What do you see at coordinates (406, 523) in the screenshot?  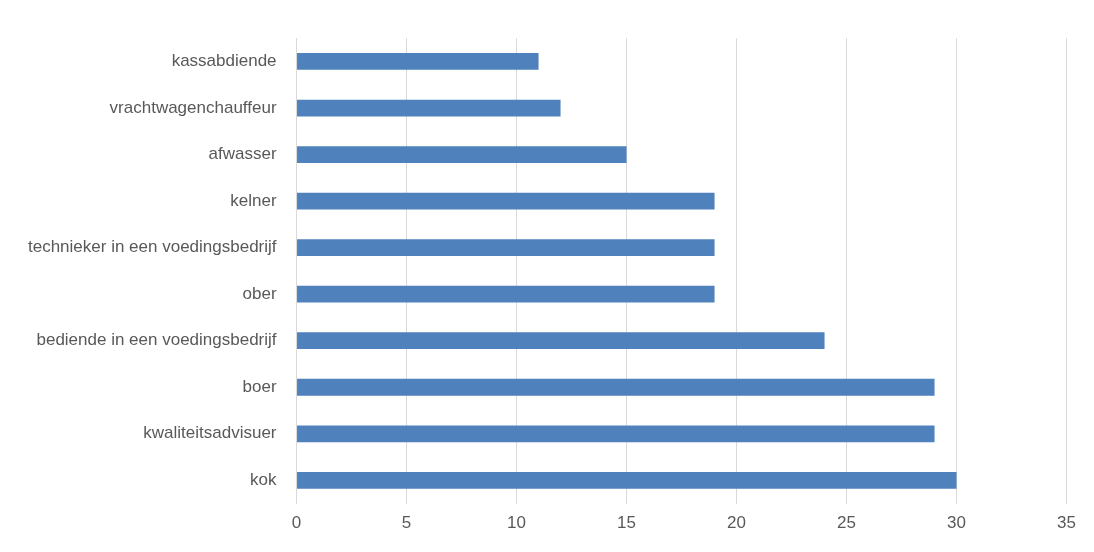 I see `x-tick-label: 5` at bounding box center [406, 523].